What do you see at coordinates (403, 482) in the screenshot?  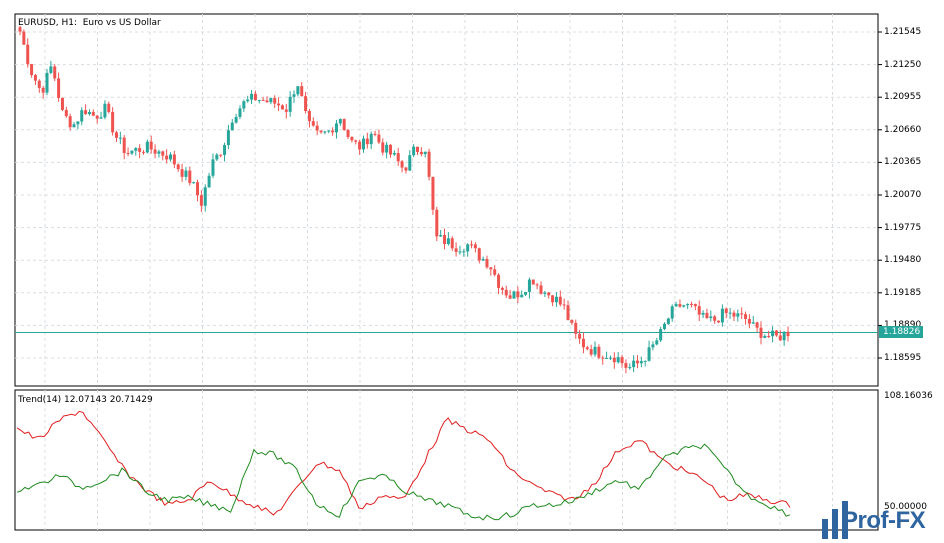 I see `trend-plus-line` at bounding box center [403, 482].